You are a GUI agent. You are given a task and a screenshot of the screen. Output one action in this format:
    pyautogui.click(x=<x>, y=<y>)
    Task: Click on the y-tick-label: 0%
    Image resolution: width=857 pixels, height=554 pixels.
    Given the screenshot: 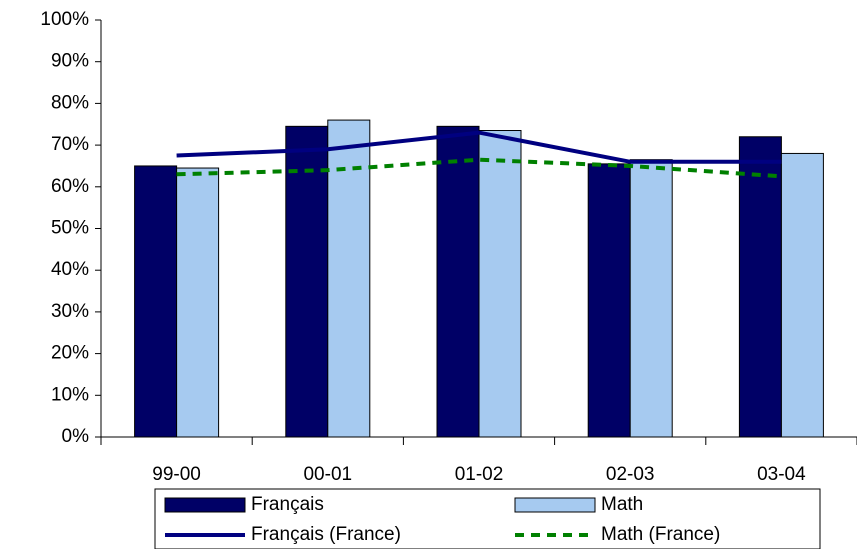 What is the action you would take?
    pyautogui.click(x=76, y=436)
    